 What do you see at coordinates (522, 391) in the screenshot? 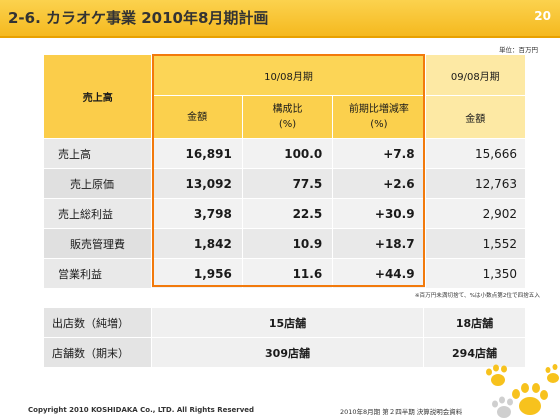
I see `paw-prints-decoration-icon` at bounding box center [522, 391].